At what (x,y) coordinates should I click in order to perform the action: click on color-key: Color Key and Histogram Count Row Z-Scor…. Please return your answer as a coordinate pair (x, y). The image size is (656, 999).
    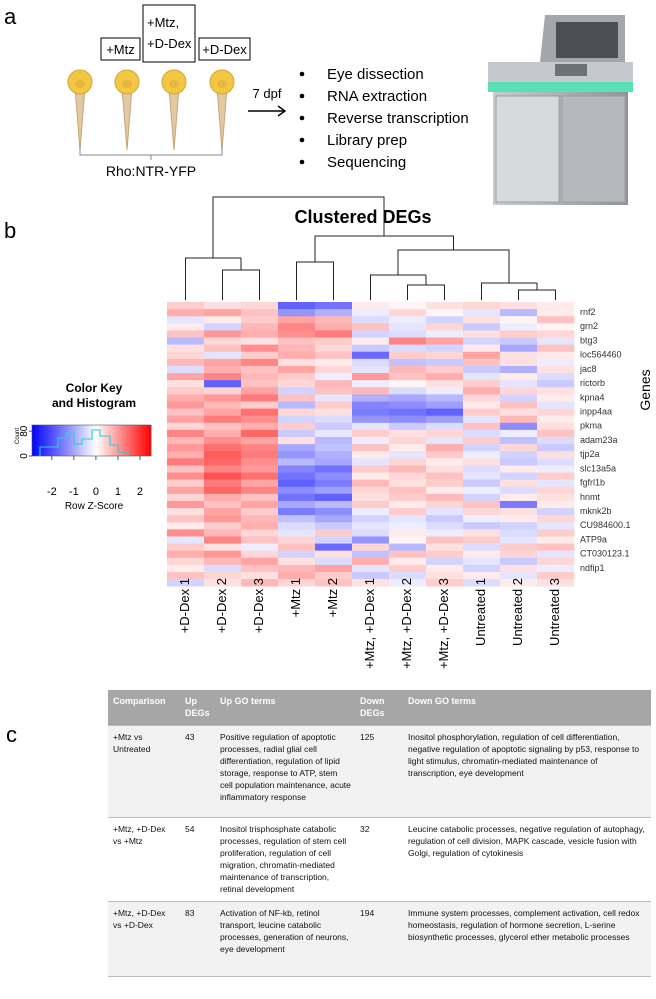
    Looking at the image, I should click on (83, 446).